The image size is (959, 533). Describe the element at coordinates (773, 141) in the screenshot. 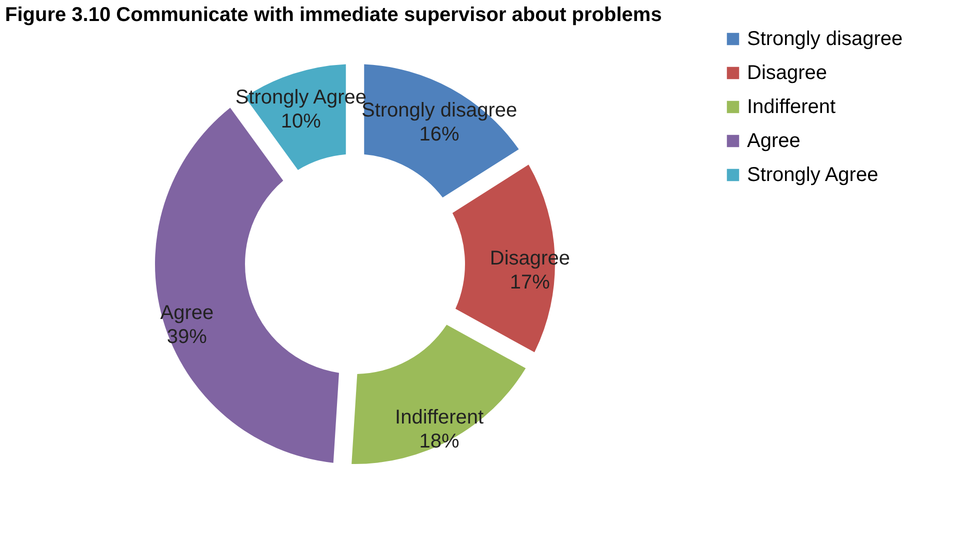

I see `legend-label: Agree` at that location.